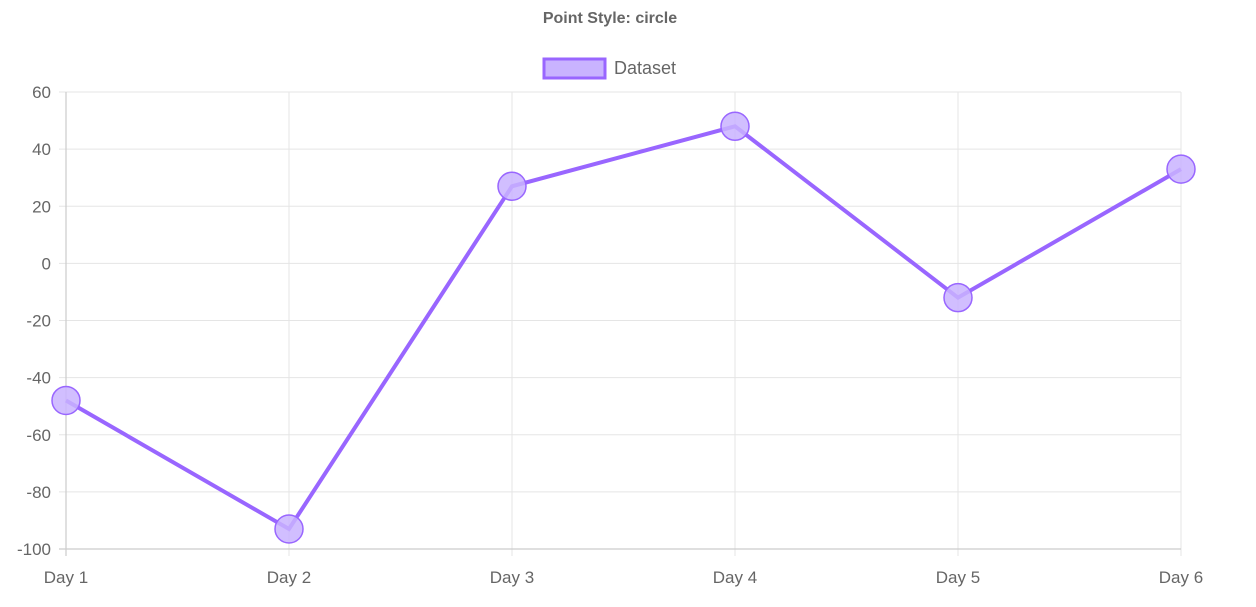  Describe the element at coordinates (34, 549) in the screenshot. I see `y-tick-label: -100` at that location.